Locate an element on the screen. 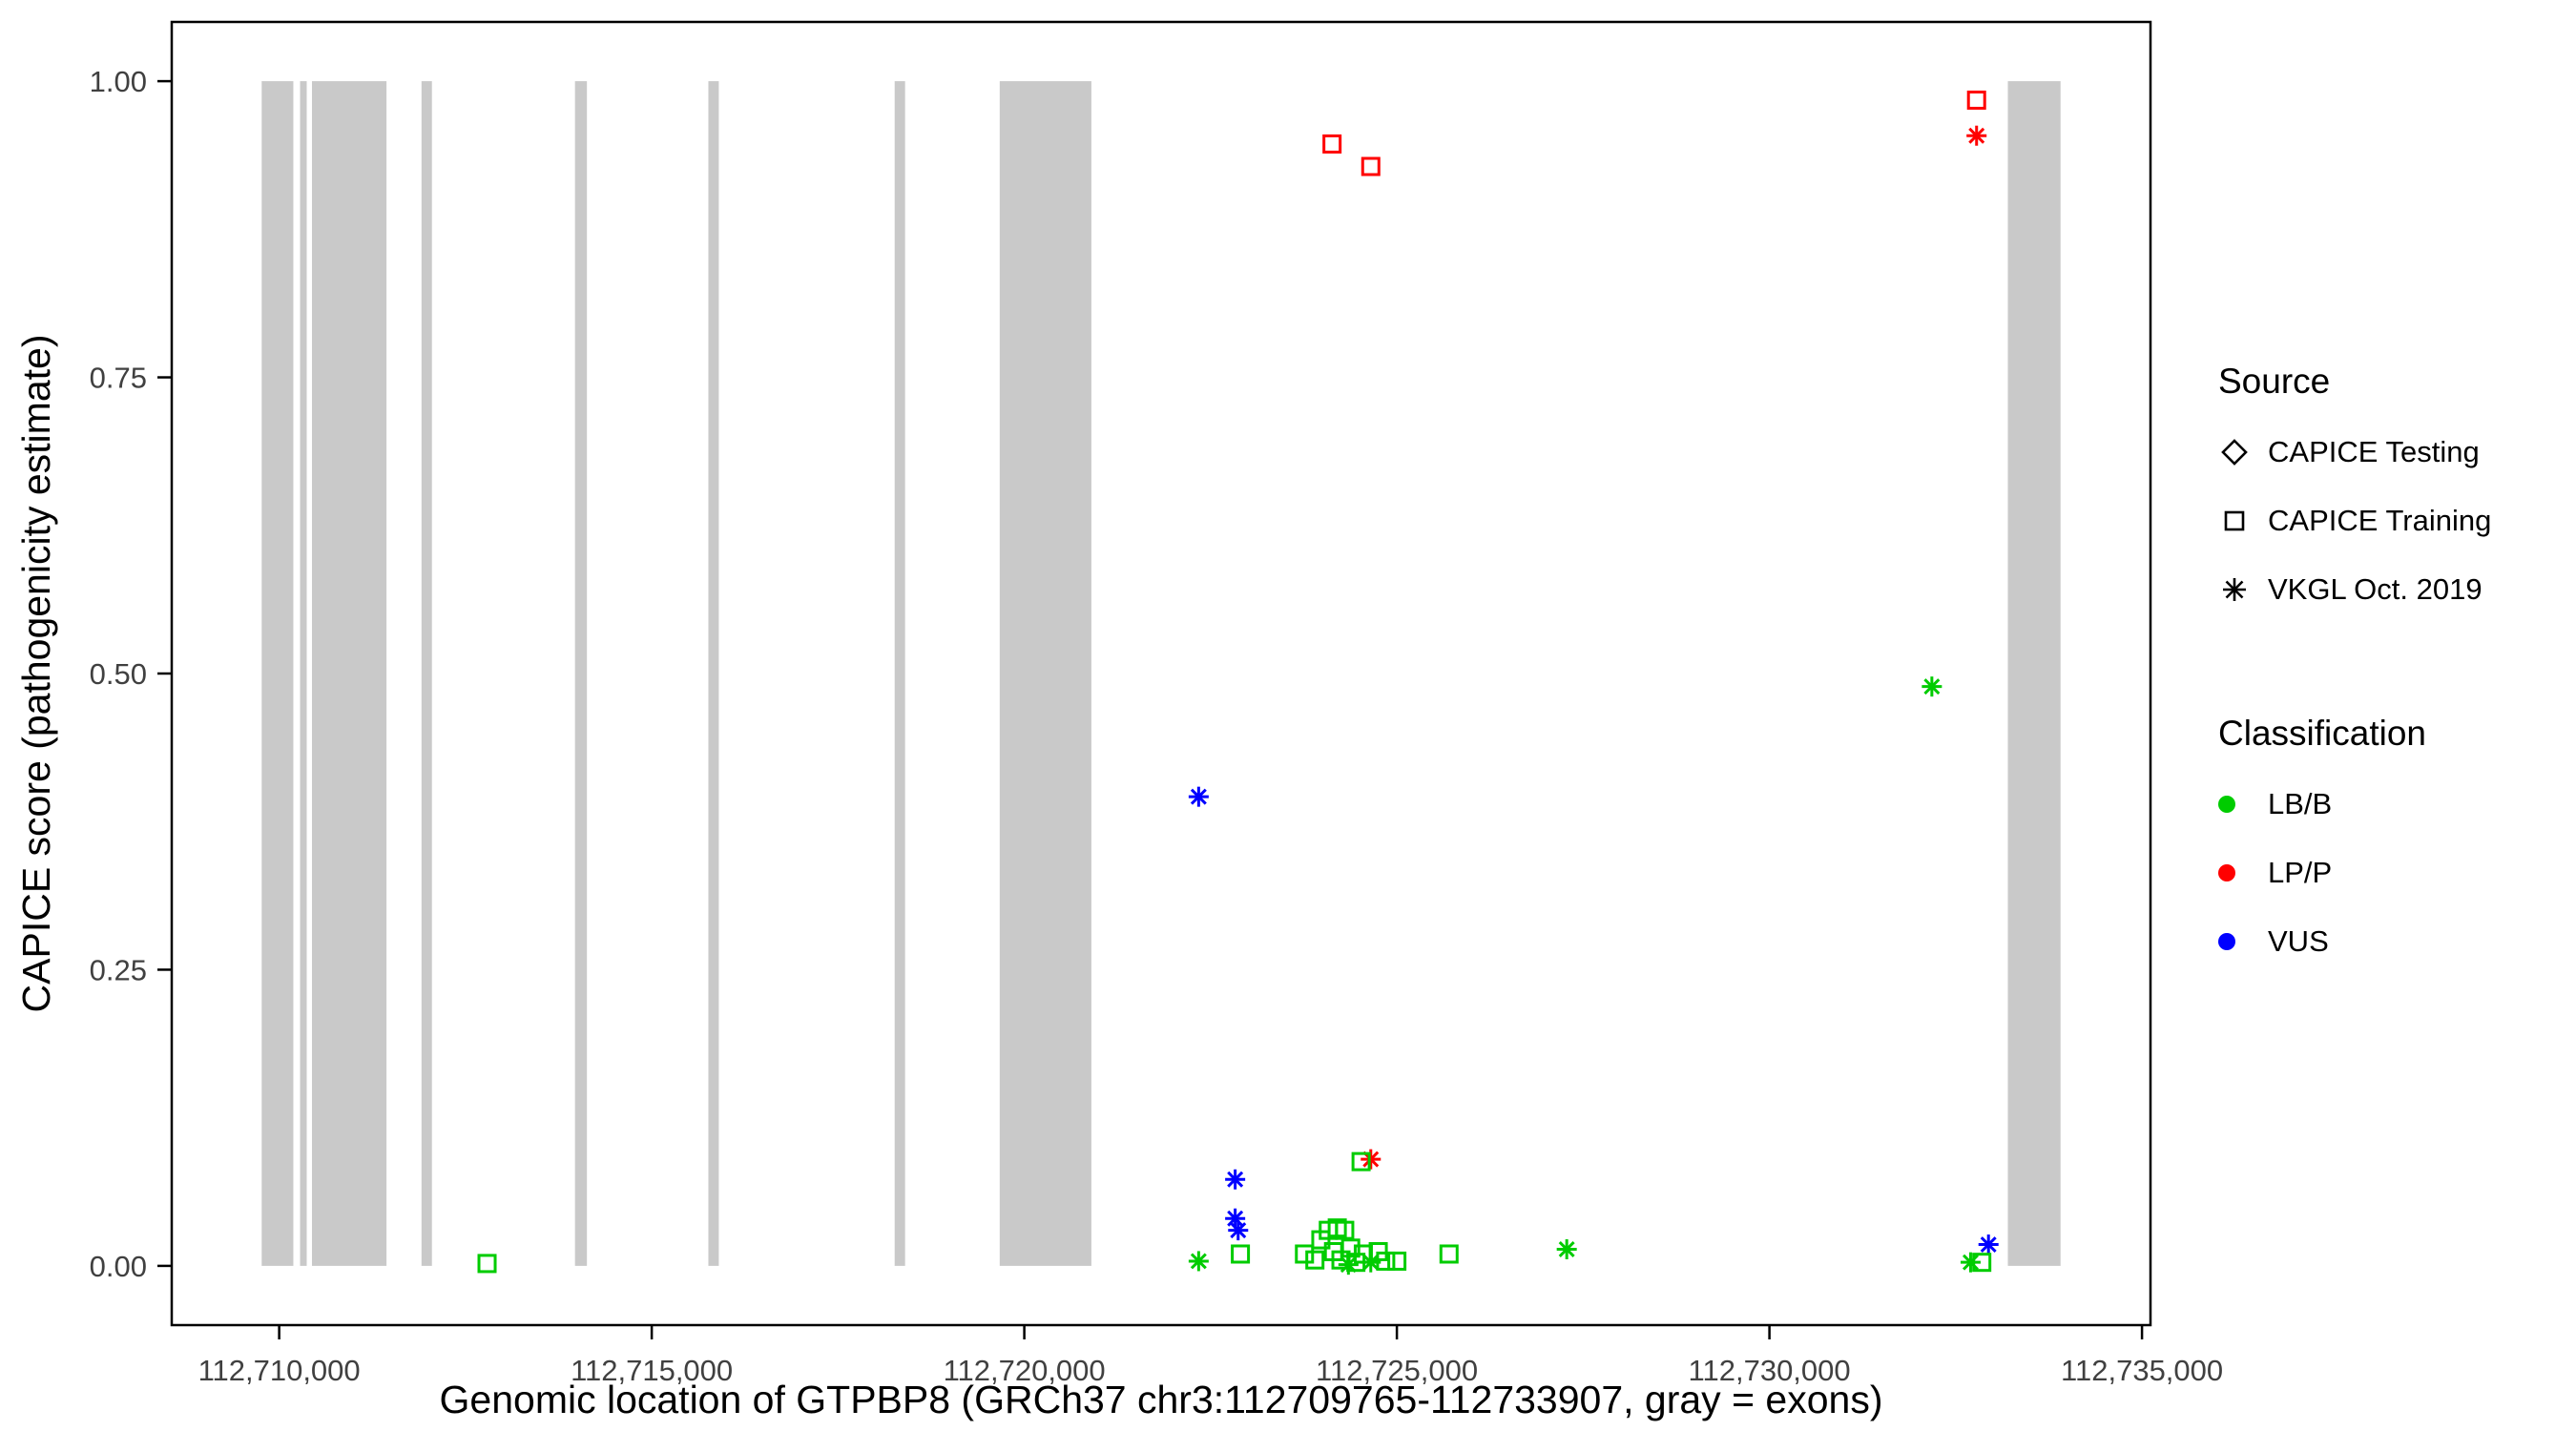 The image size is (2576, 1431). square-key is located at coordinates (2243, 521).